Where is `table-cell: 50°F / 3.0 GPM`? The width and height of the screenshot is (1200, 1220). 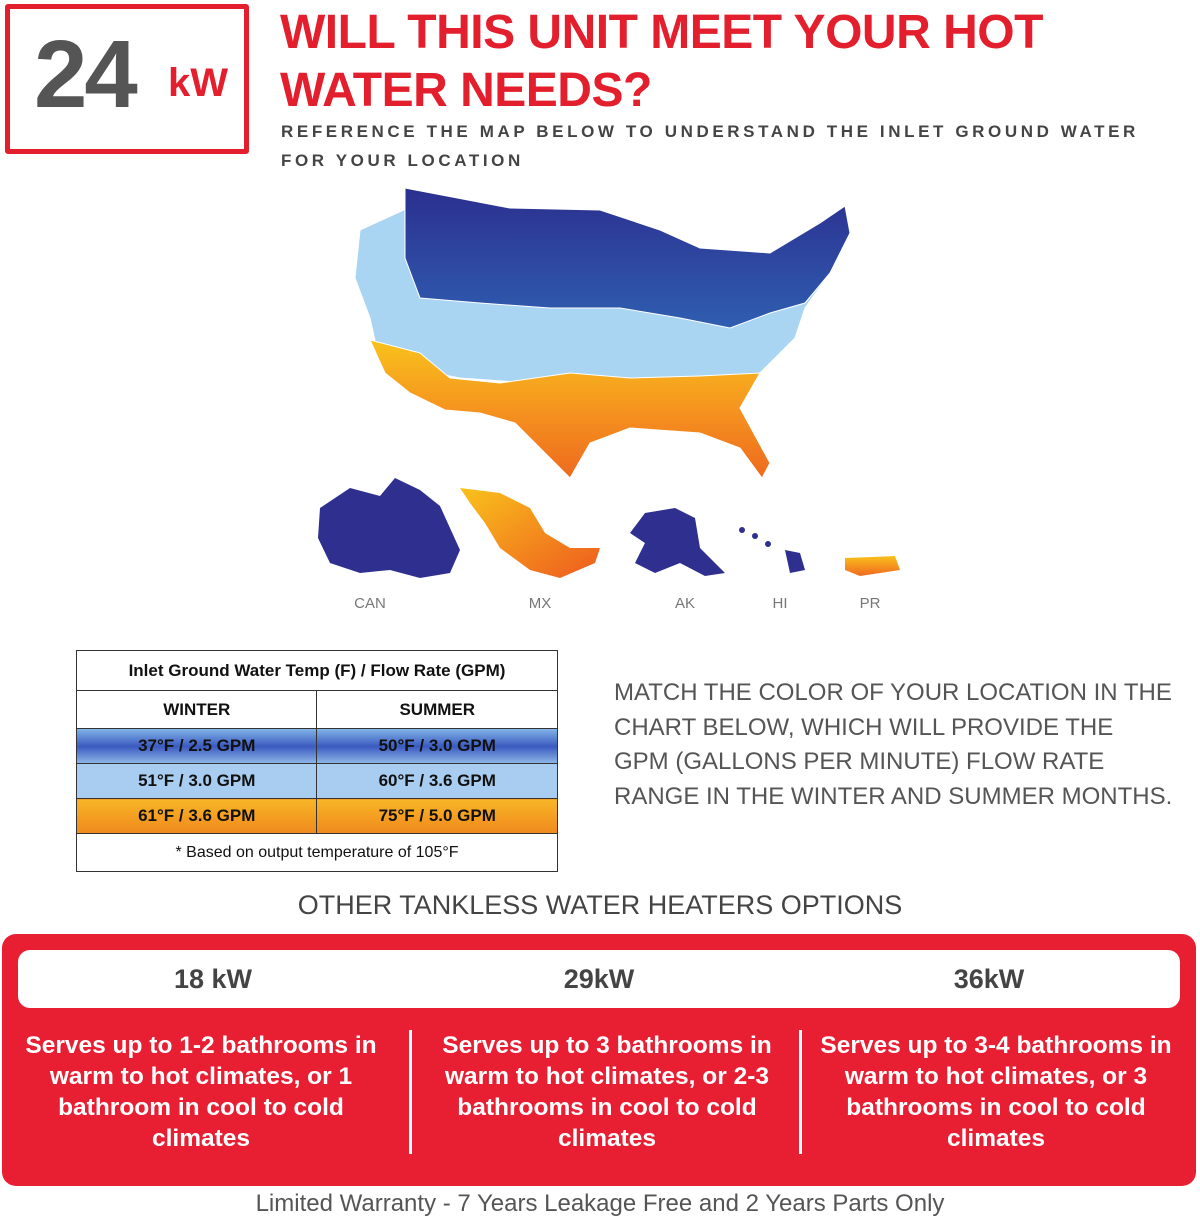
table-cell: 50°F / 3.0 GPM is located at coordinates (437, 746).